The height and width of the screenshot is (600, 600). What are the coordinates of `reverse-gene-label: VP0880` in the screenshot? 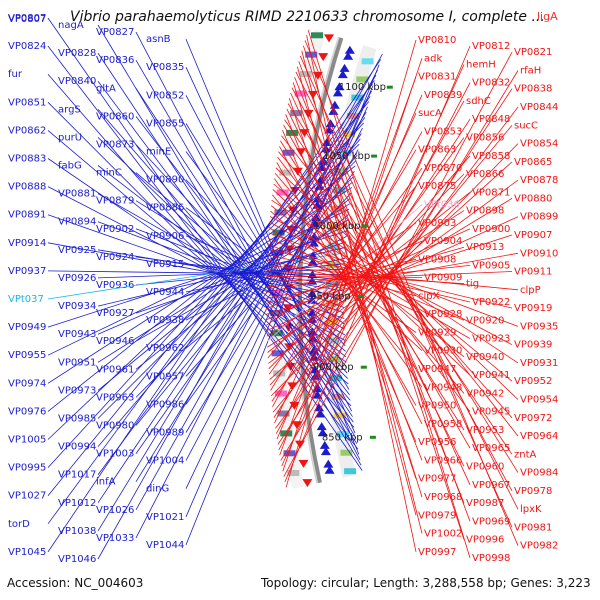 It's located at (533, 198).